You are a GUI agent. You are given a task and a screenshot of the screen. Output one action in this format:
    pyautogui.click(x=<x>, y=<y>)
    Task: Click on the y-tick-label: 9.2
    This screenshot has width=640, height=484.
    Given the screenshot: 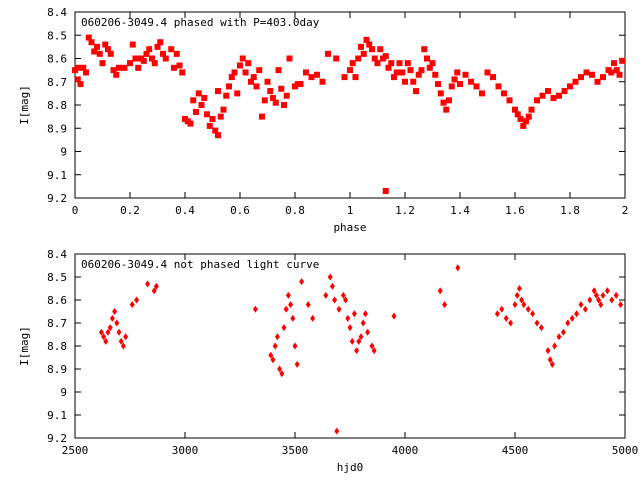 What is the action you would take?
    pyautogui.click(x=57, y=198)
    